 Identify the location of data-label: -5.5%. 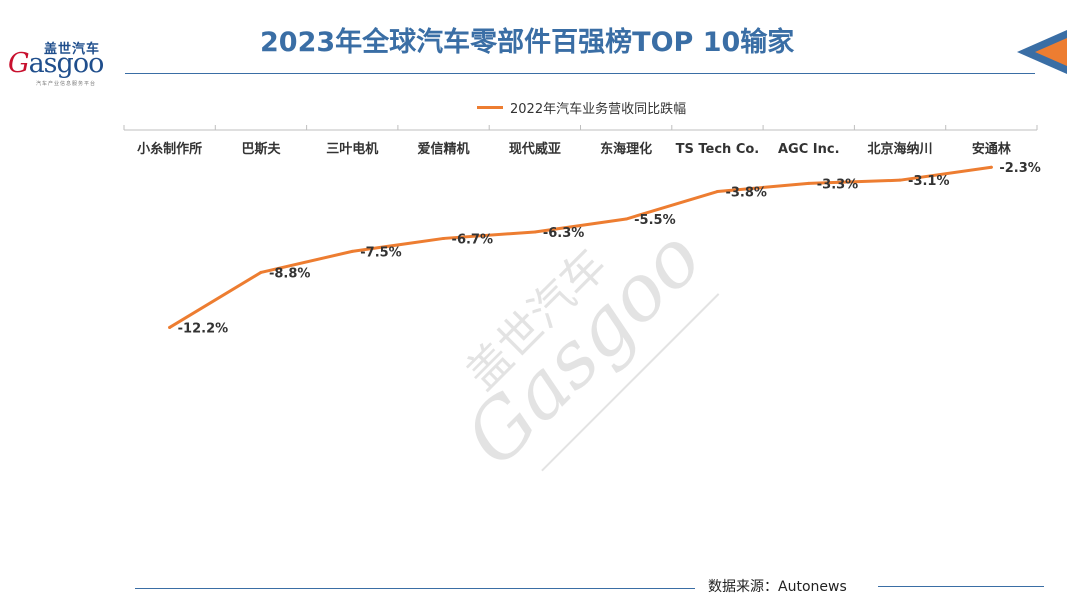
(654, 220).